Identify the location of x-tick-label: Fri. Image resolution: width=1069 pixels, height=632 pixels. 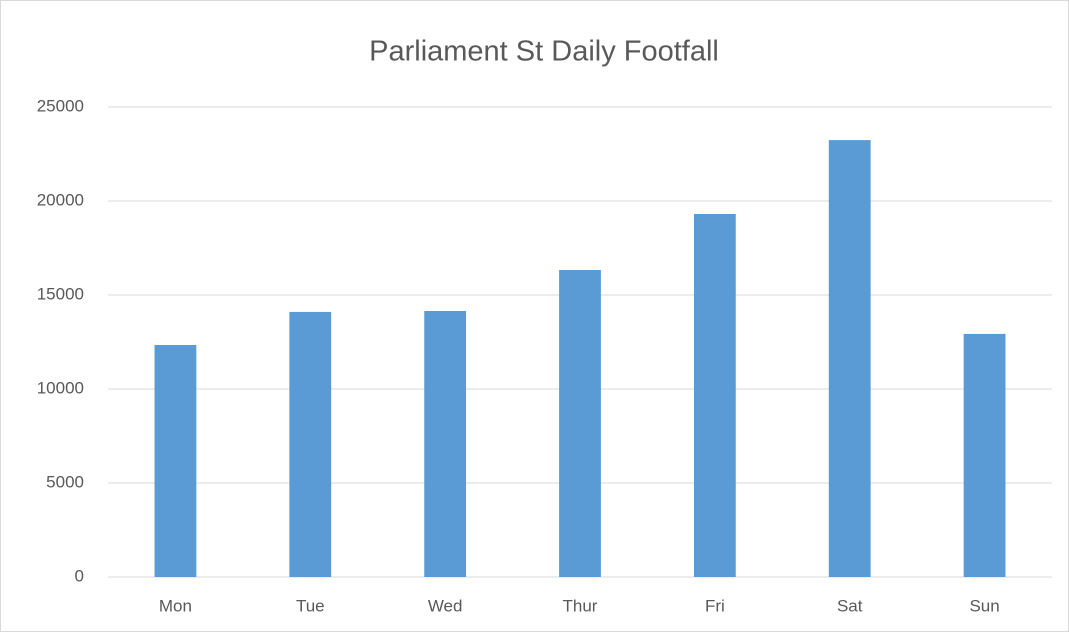
(715, 605).